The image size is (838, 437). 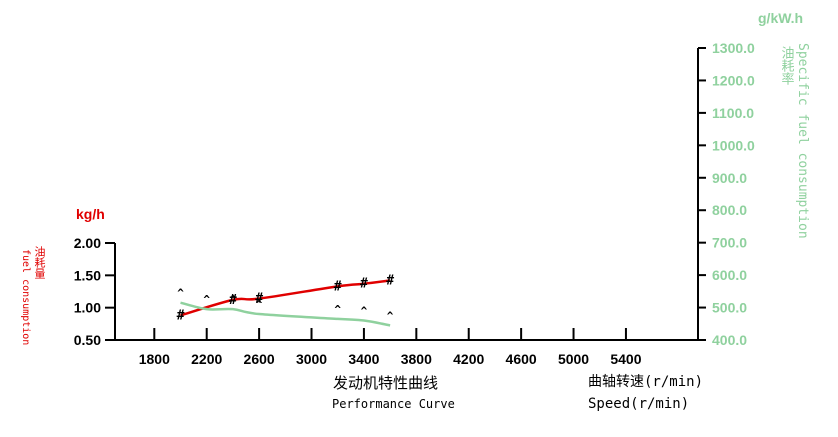 What do you see at coordinates (729, 275) in the screenshot?
I see `y-right-tick-label: 600.0` at bounding box center [729, 275].